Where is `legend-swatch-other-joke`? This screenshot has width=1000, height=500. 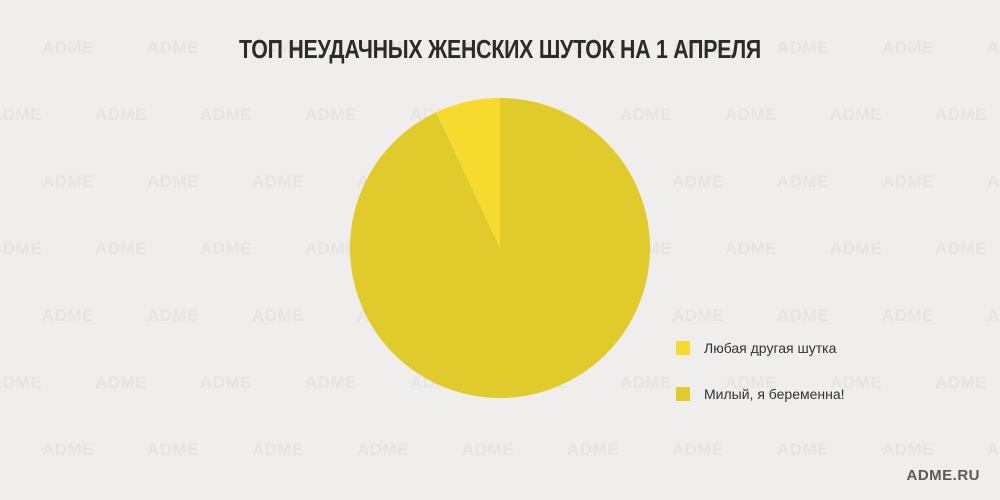 legend-swatch-other-joke is located at coordinates (683, 348).